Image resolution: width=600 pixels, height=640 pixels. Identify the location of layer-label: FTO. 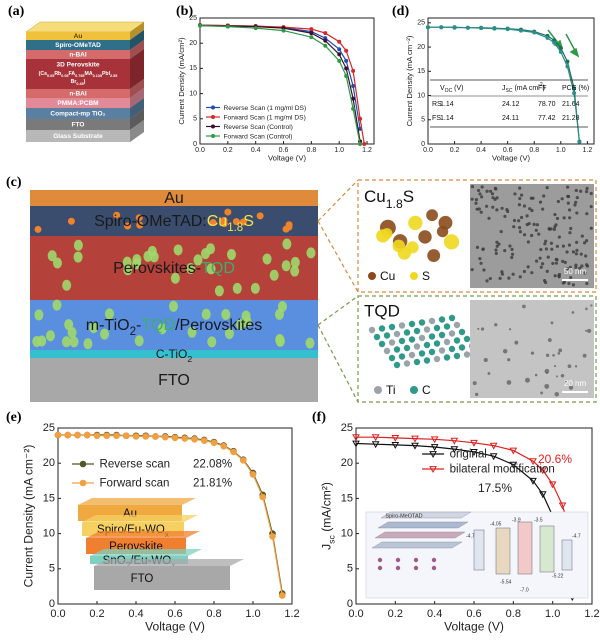
(78, 125).